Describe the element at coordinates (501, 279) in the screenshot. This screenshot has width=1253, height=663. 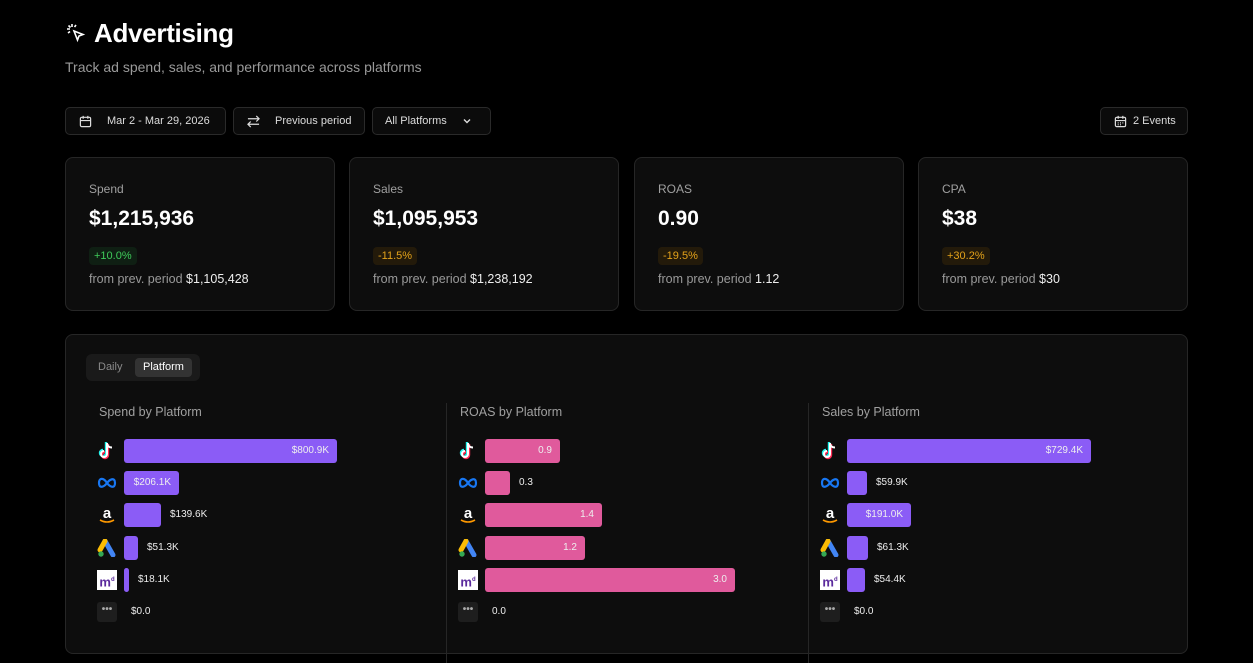
I see `previous-value: $1,238,192` at that location.